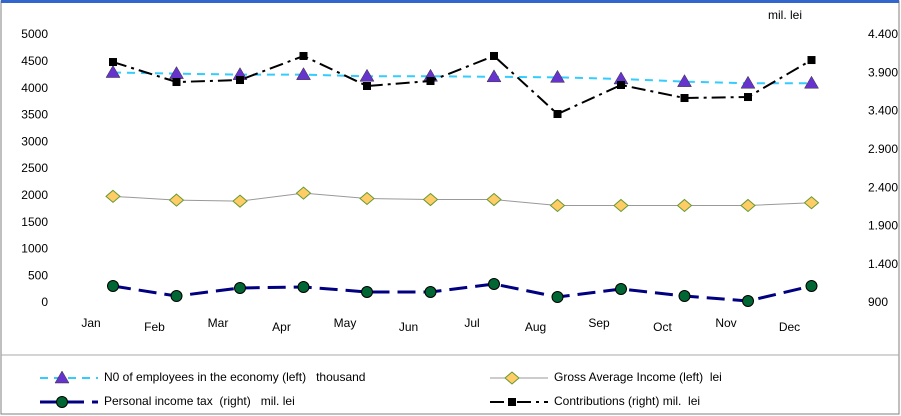  Describe the element at coordinates (38, 275) in the screenshot. I see `y-tick-label: 500` at that location.